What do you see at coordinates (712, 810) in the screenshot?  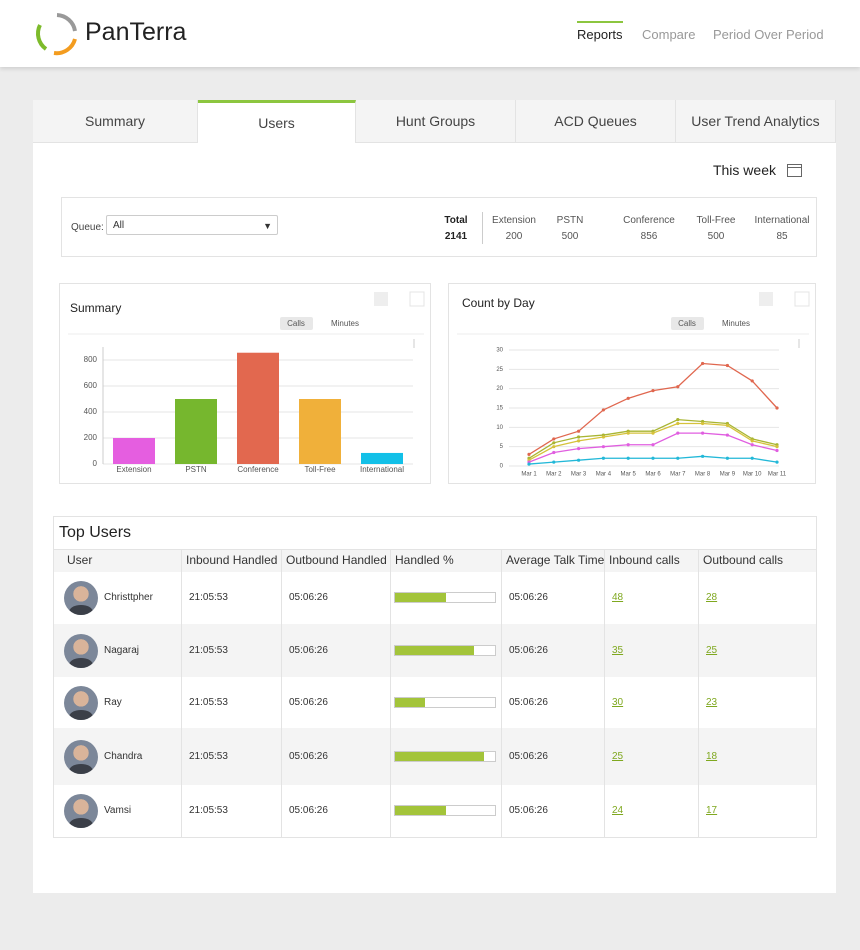 I see `calls-link: 17` at bounding box center [712, 810].